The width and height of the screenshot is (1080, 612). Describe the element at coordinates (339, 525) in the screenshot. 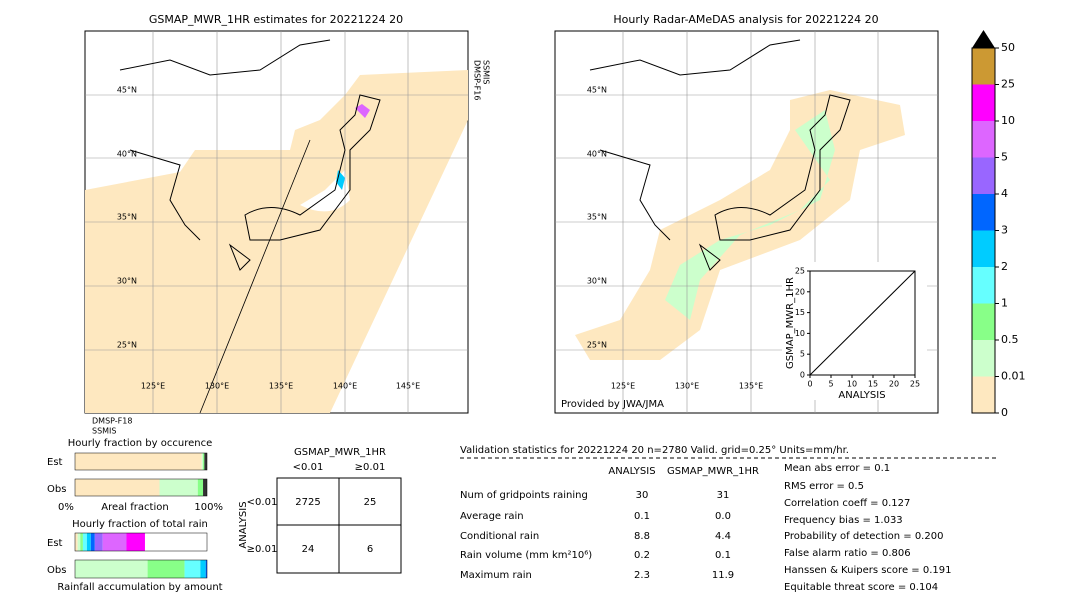

I see `table-lines` at that location.